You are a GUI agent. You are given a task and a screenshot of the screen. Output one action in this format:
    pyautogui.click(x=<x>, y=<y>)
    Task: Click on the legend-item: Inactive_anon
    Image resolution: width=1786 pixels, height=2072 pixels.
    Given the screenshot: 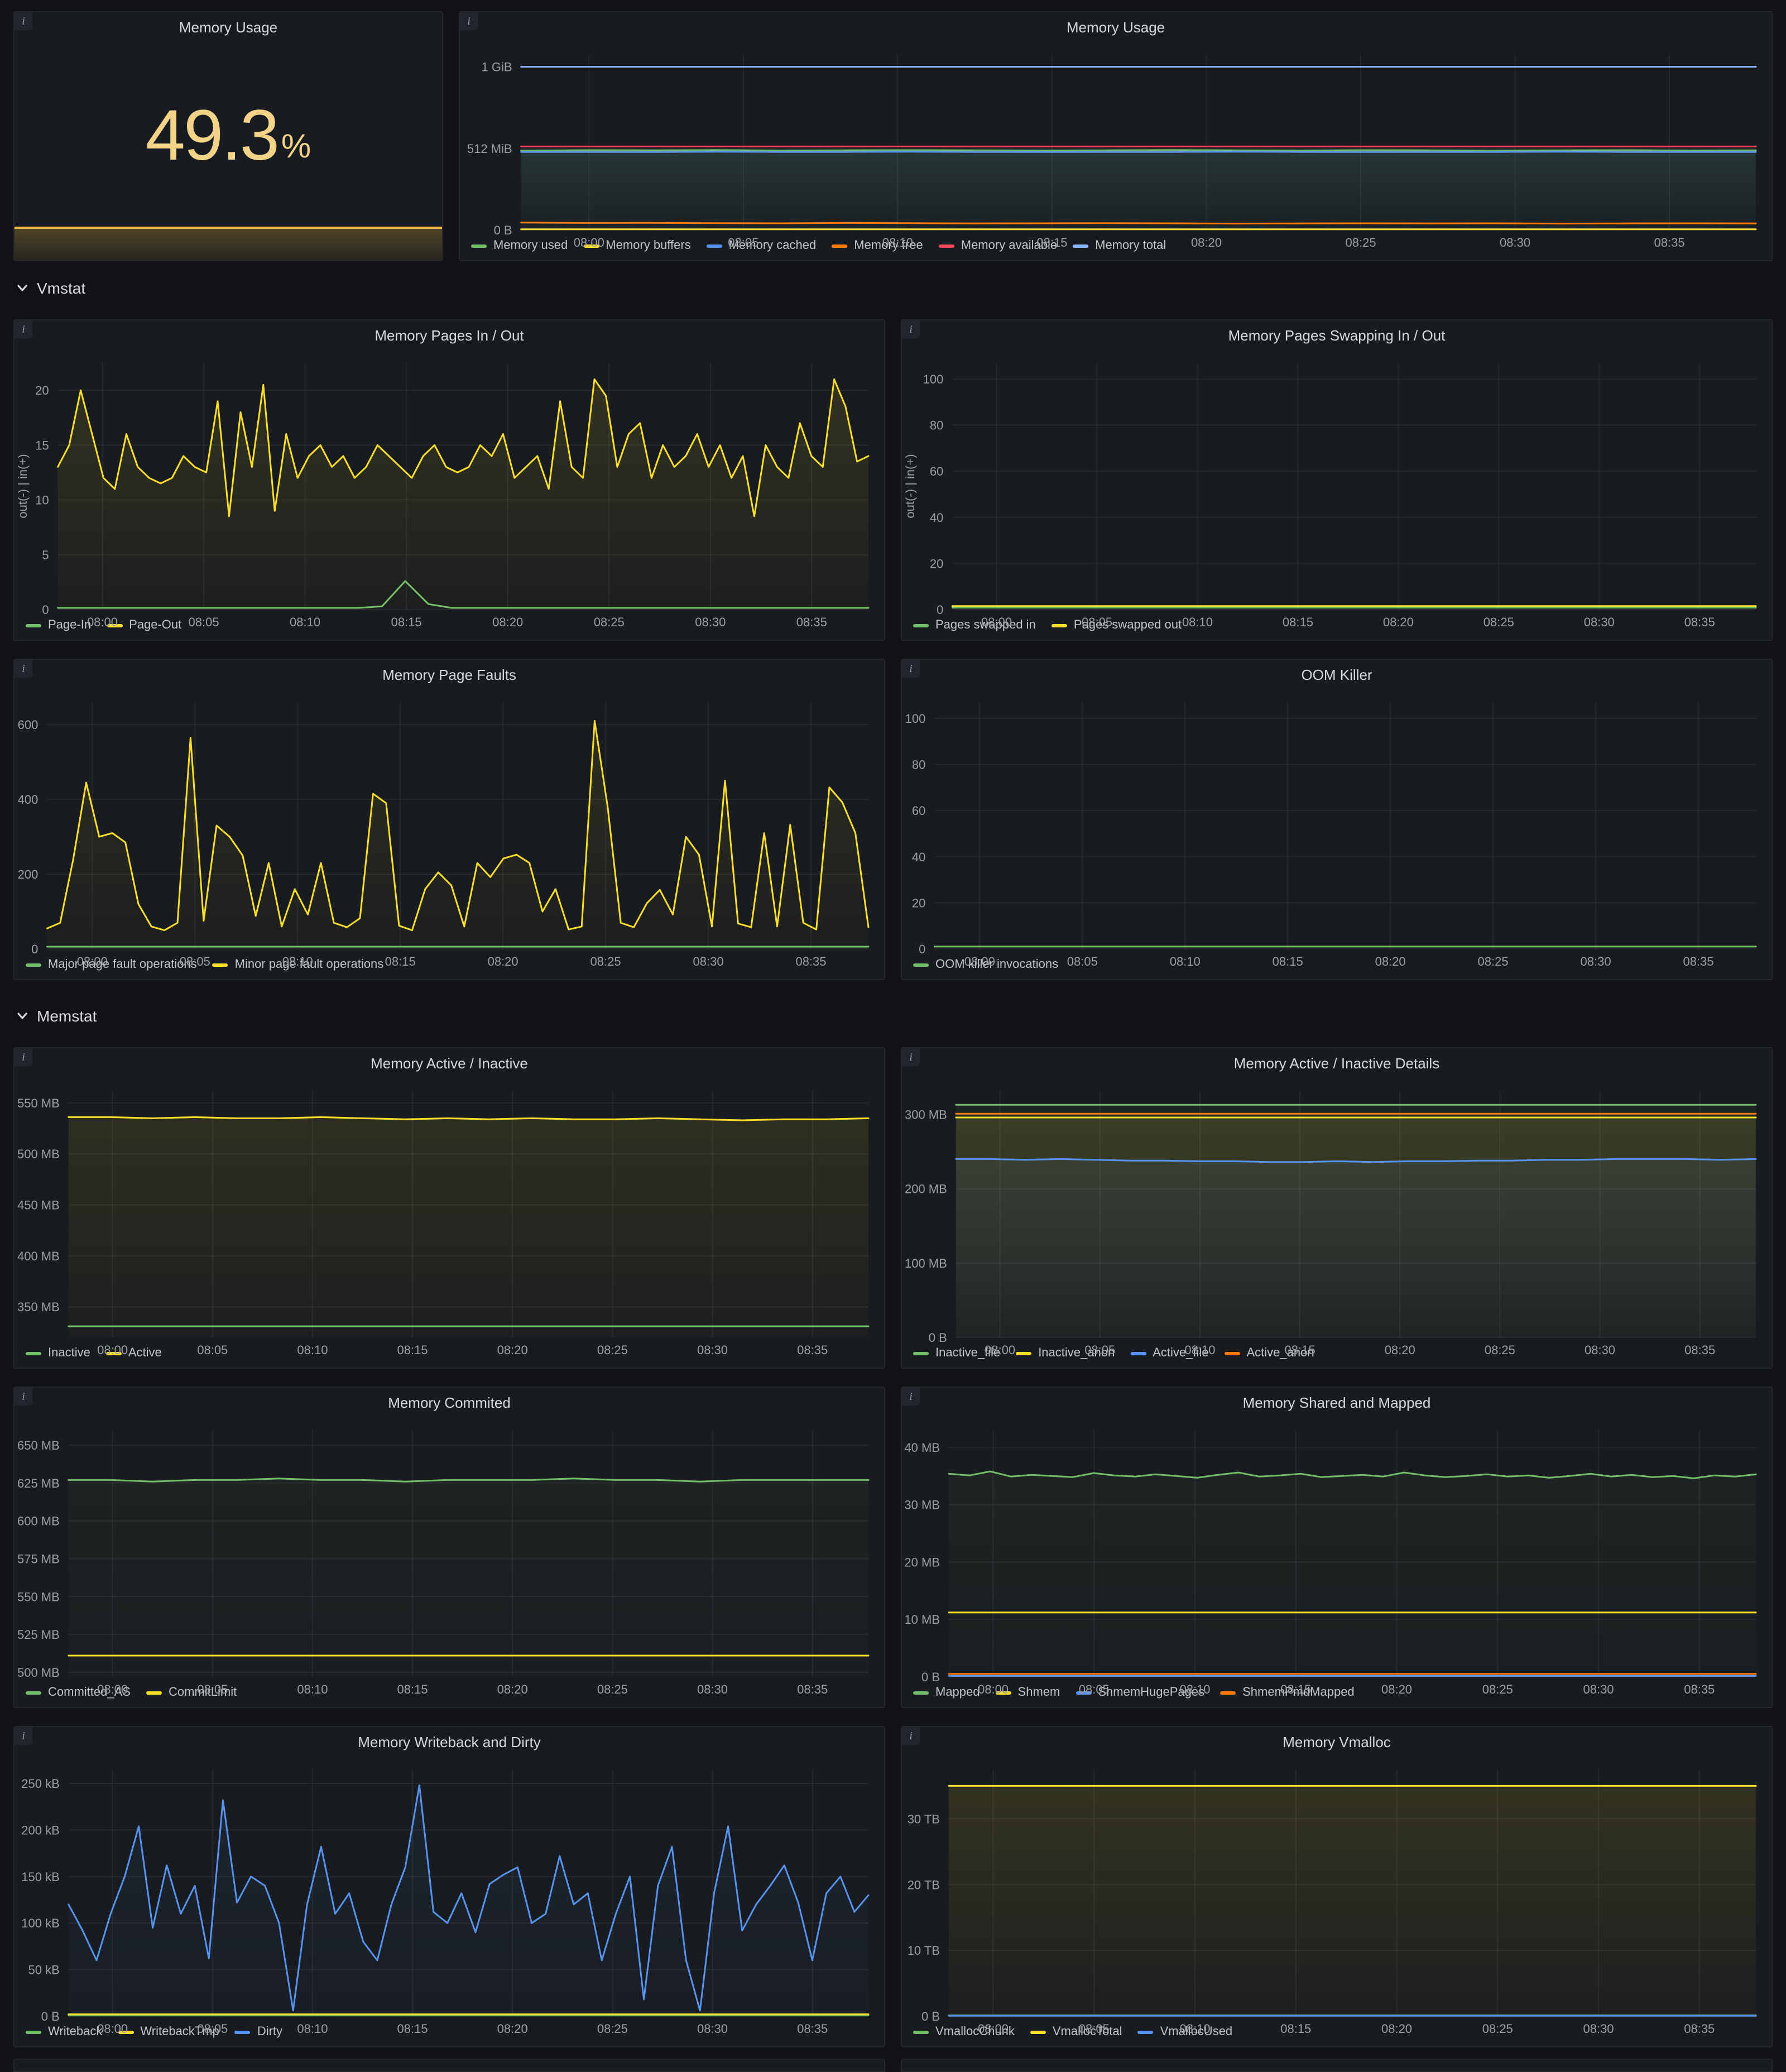 What is the action you would take?
    pyautogui.click(x=1065, y=1353)
    